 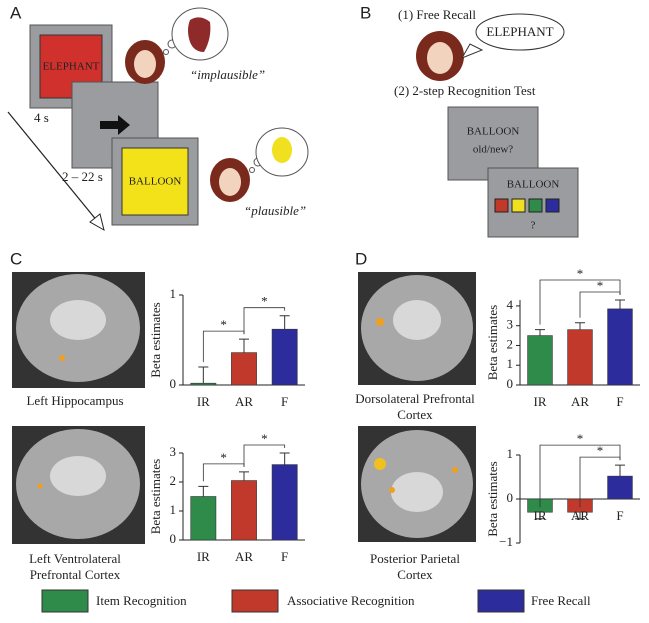 I want to click on region-caption: Prefrontal Cortex, so click(x=75, y=574).